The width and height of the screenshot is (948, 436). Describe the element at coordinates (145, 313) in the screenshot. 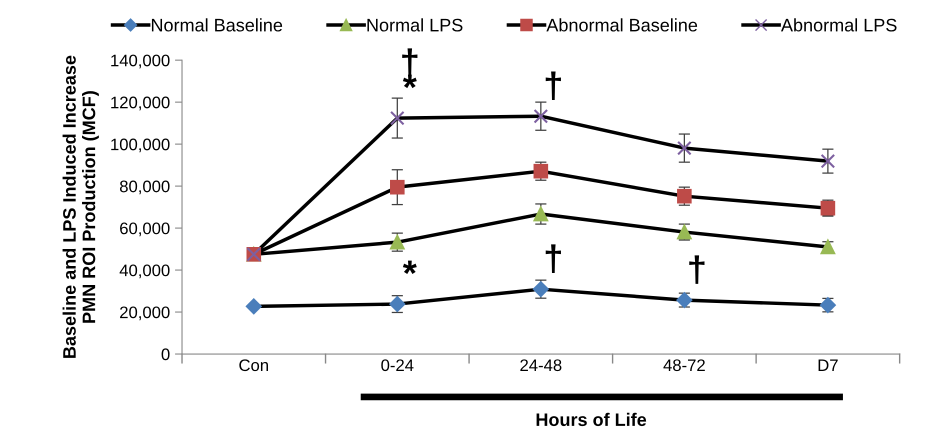

I see `y-tick-label: 20,000` at that location.